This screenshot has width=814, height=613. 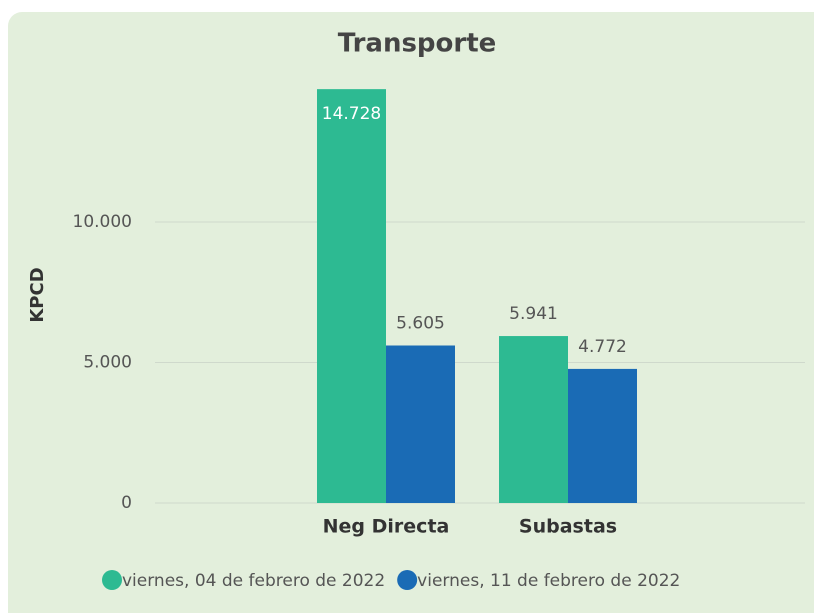 I want to click on x-tick-label: Subastas, so click(x=568, y=527).